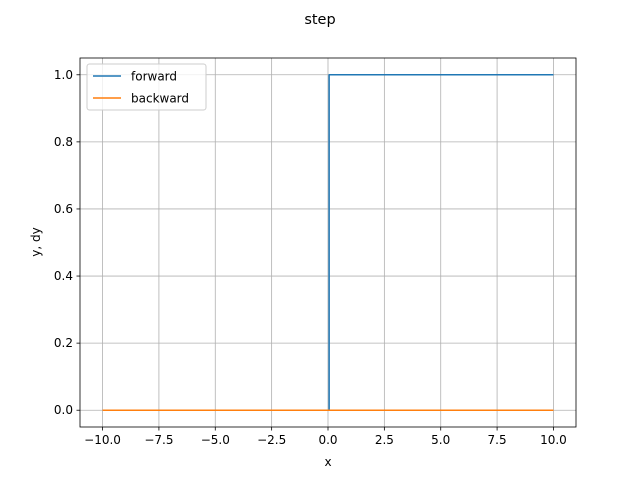 The height and width of the screenshot is (480, 640). I want to click on x-tick-label: −5.0, so click(215, 440).